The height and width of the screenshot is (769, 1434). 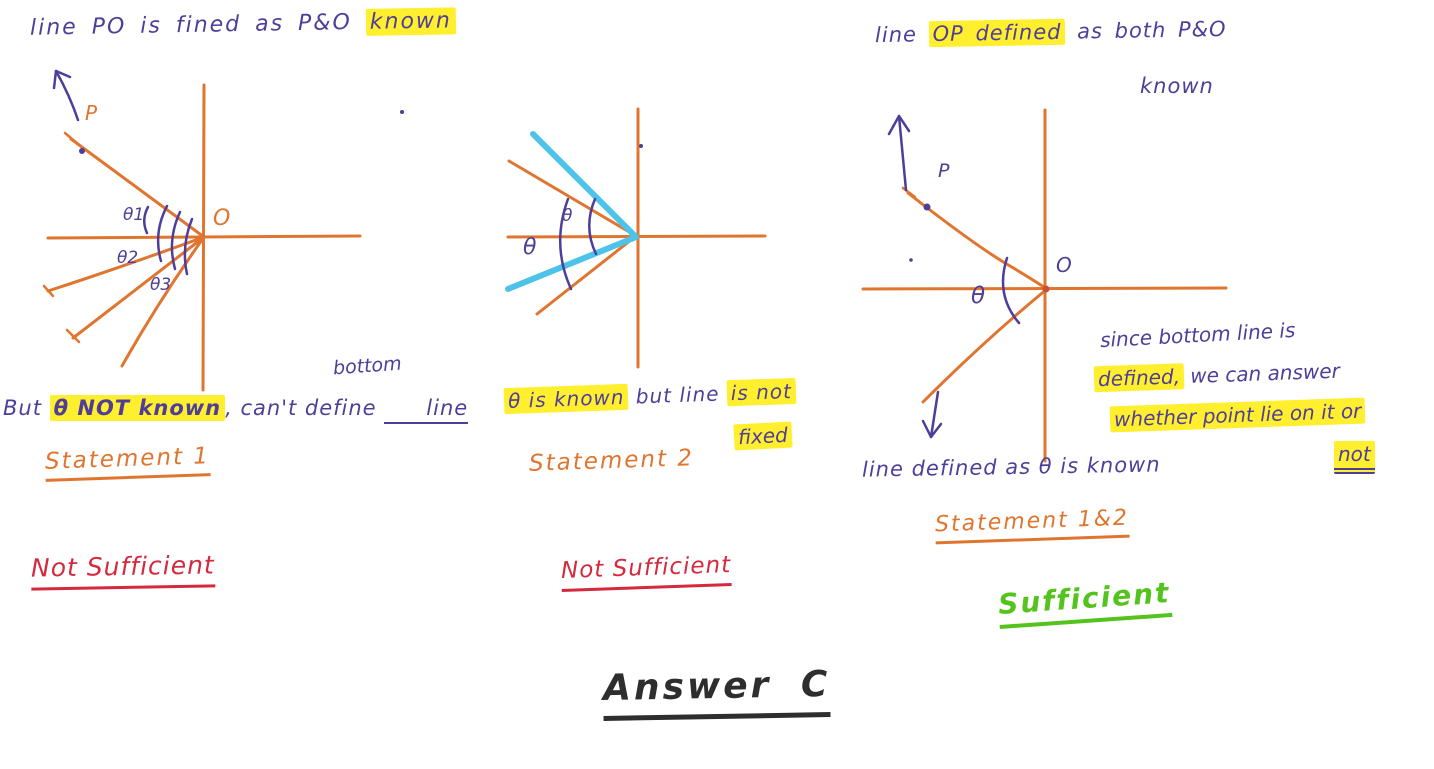 I want to click on panel2-label-theta-inner: θ, so click(x=567, y=216).